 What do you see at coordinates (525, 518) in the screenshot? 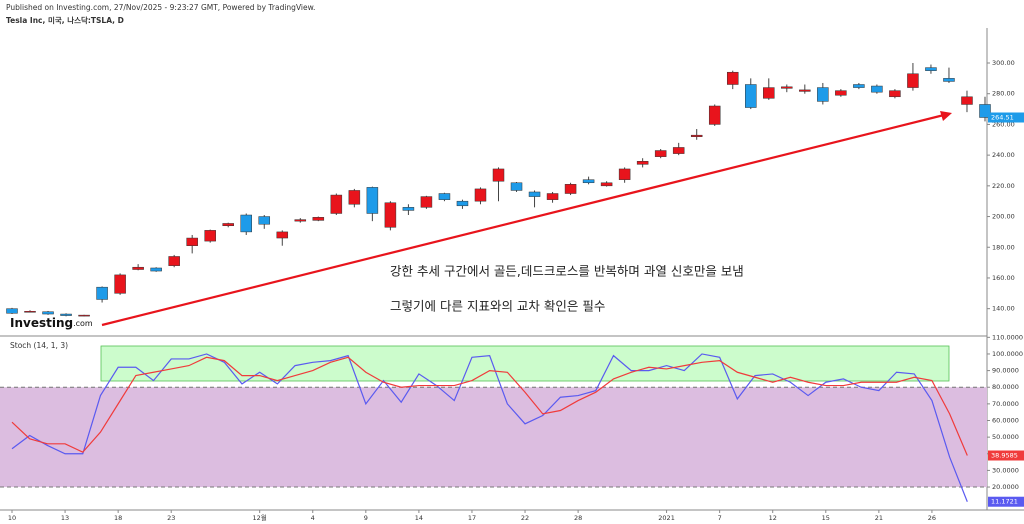
I see `x-tick-label: 22` at bounding box center [525, 518].